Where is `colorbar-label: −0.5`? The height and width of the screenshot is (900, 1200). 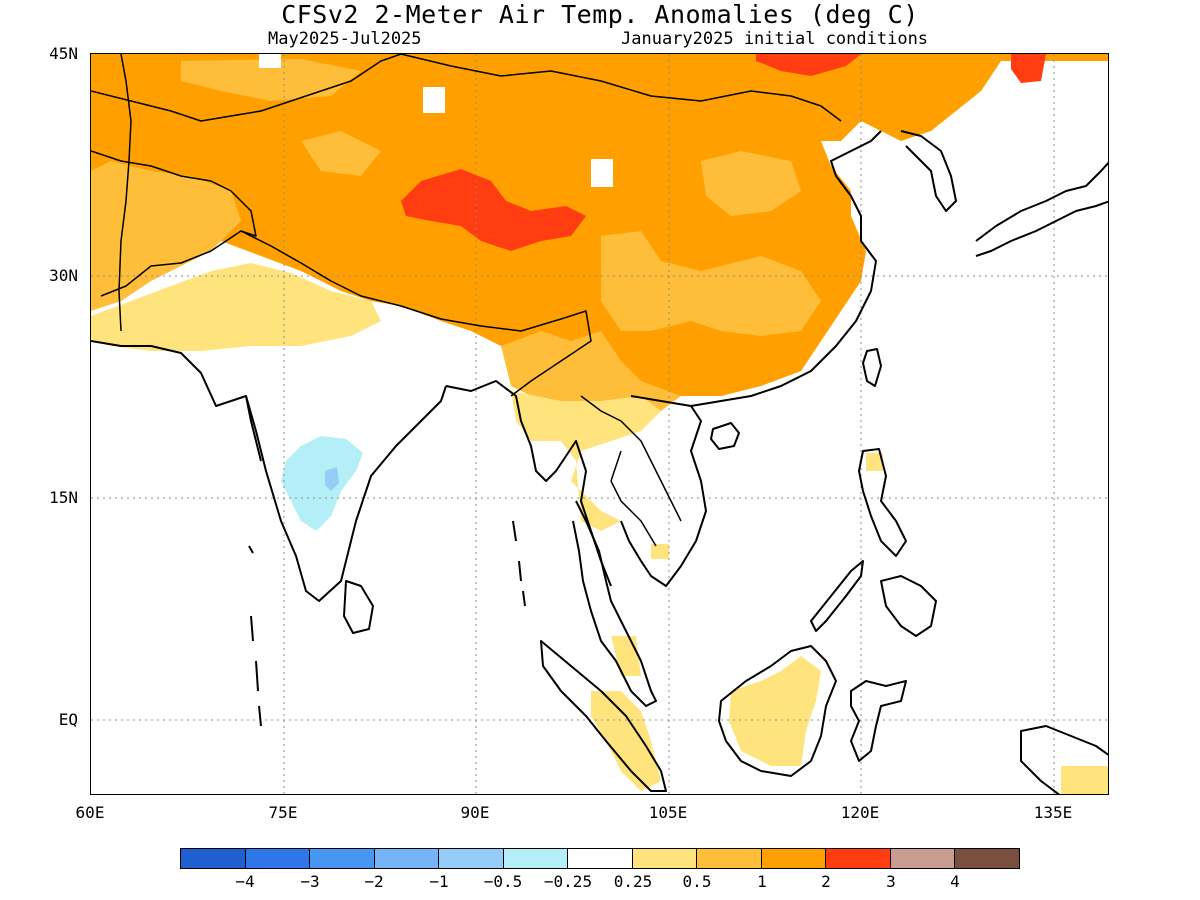 colorbar-label: −0.5 is located at coordinates (503, 881).